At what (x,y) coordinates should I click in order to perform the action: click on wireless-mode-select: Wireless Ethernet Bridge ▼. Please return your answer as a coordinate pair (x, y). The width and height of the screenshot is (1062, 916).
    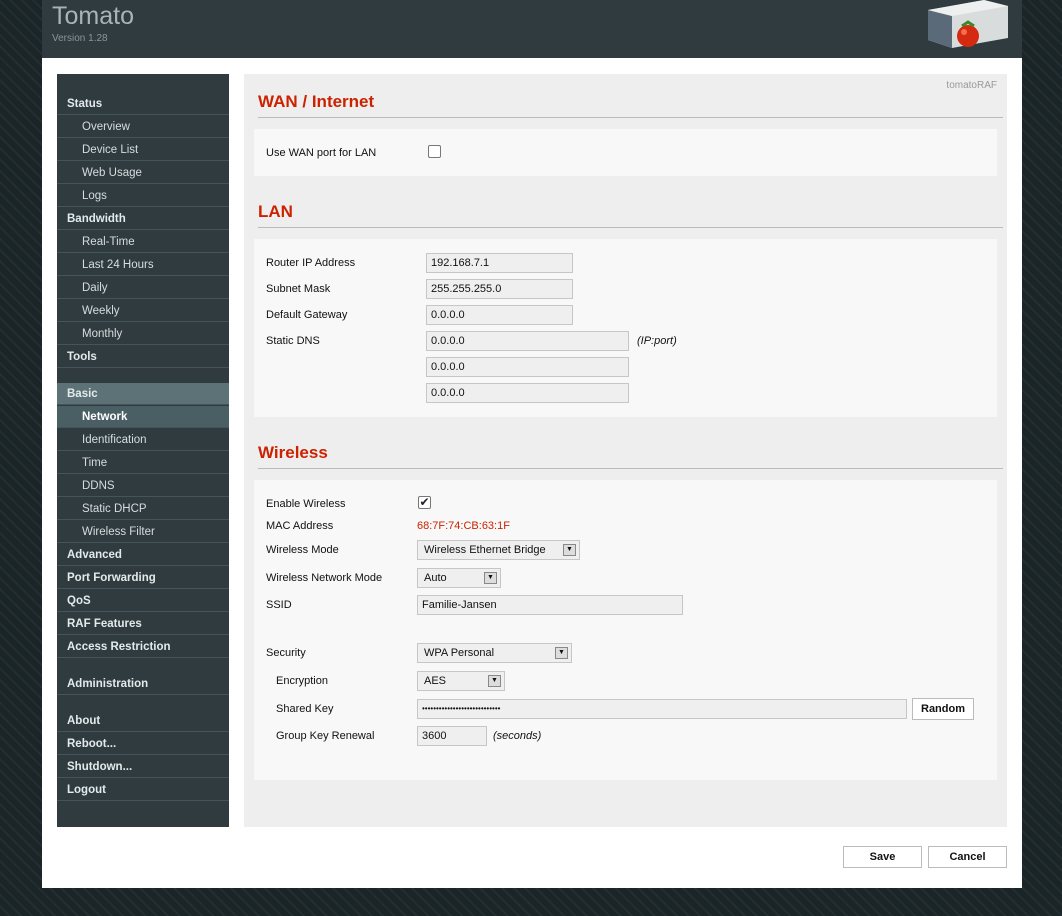
    Looking at the image, I should click on (498, 550).